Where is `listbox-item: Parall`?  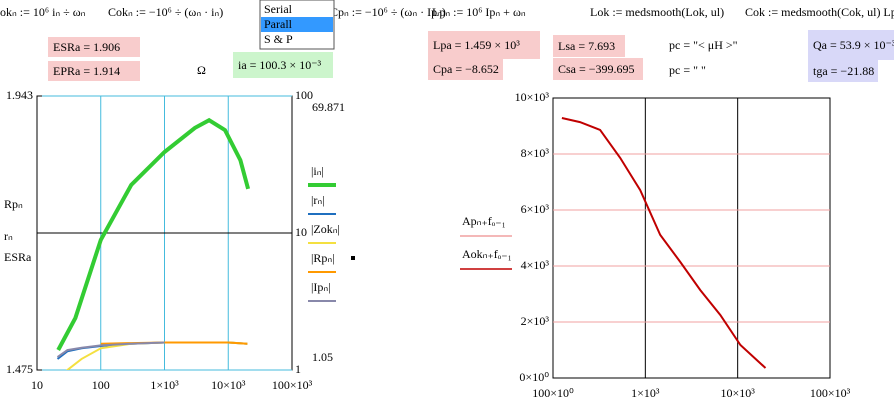
listbox-item: Parall is located at coordinates (278, 24).